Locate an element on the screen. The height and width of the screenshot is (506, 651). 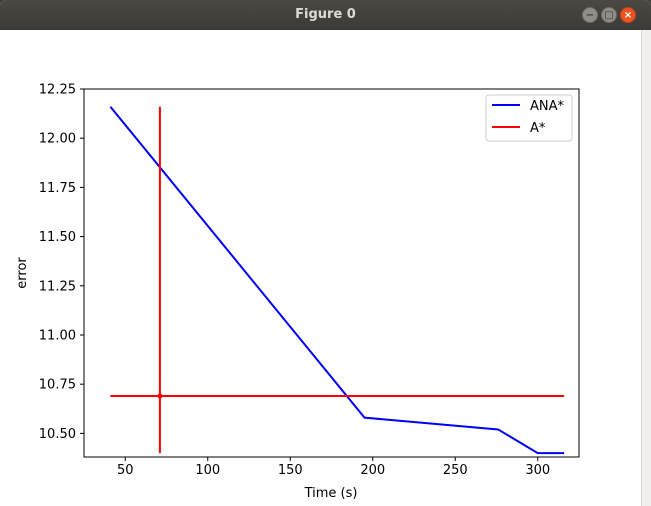
y-tick-label: 10.75 is located at coordinates (57, 385).